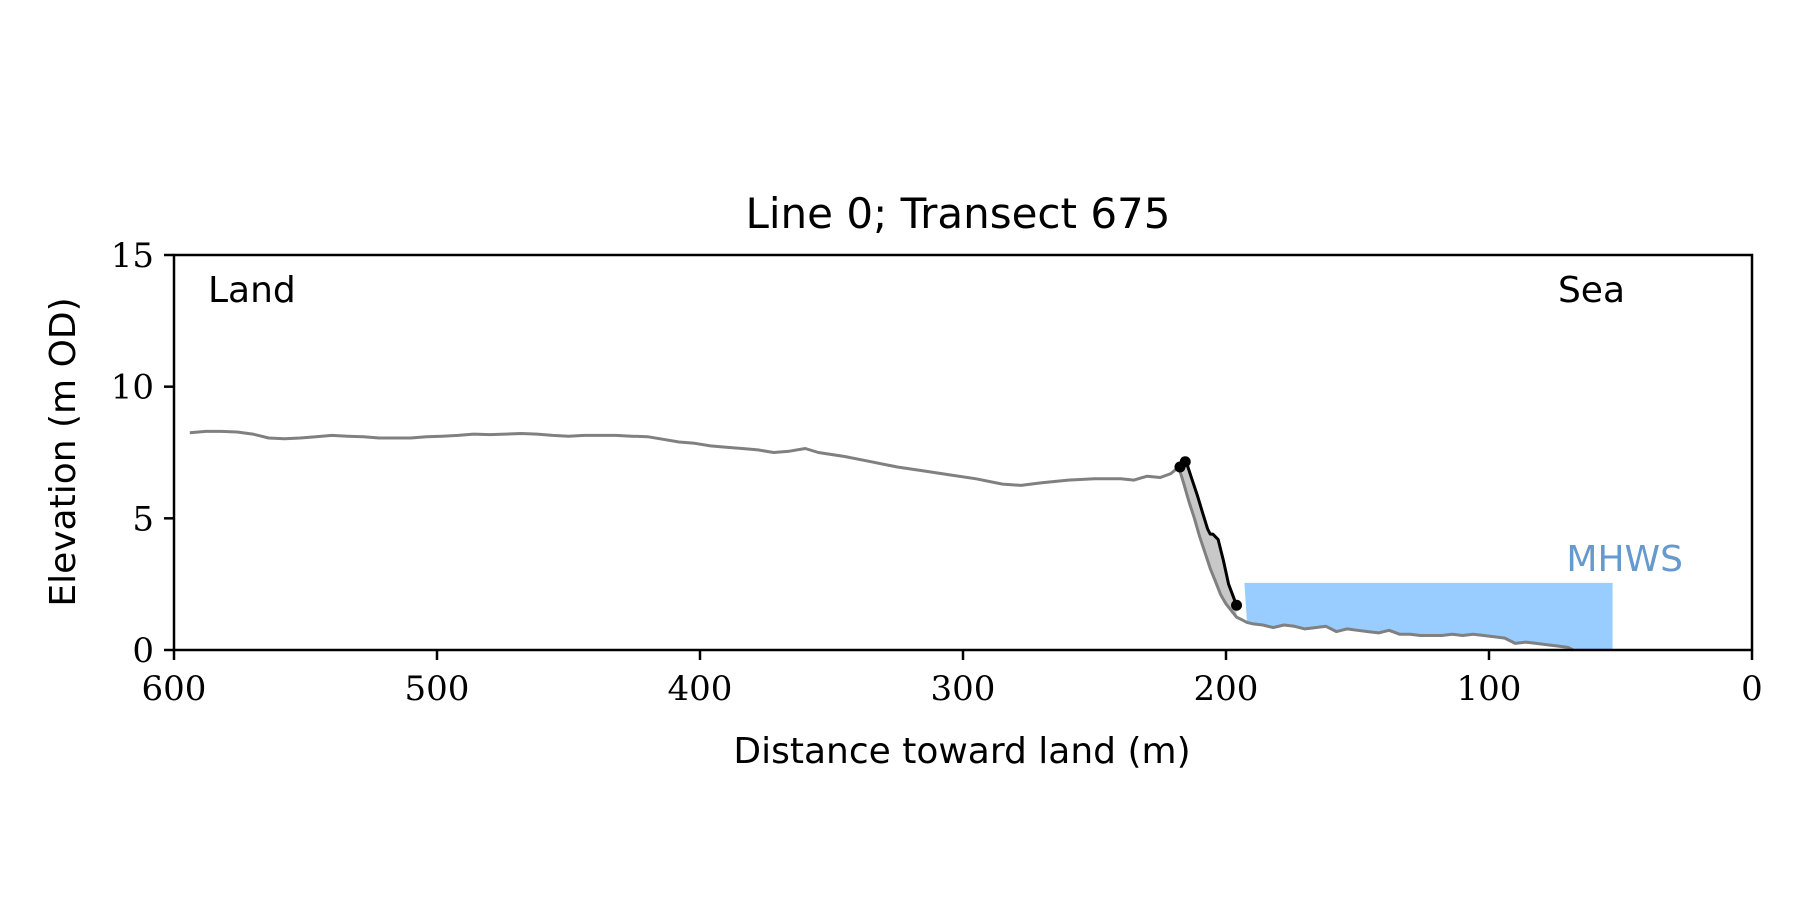 This screenshot has height=900, width=1800. I want to click on y-tick-label: 15, so click(132, 256).